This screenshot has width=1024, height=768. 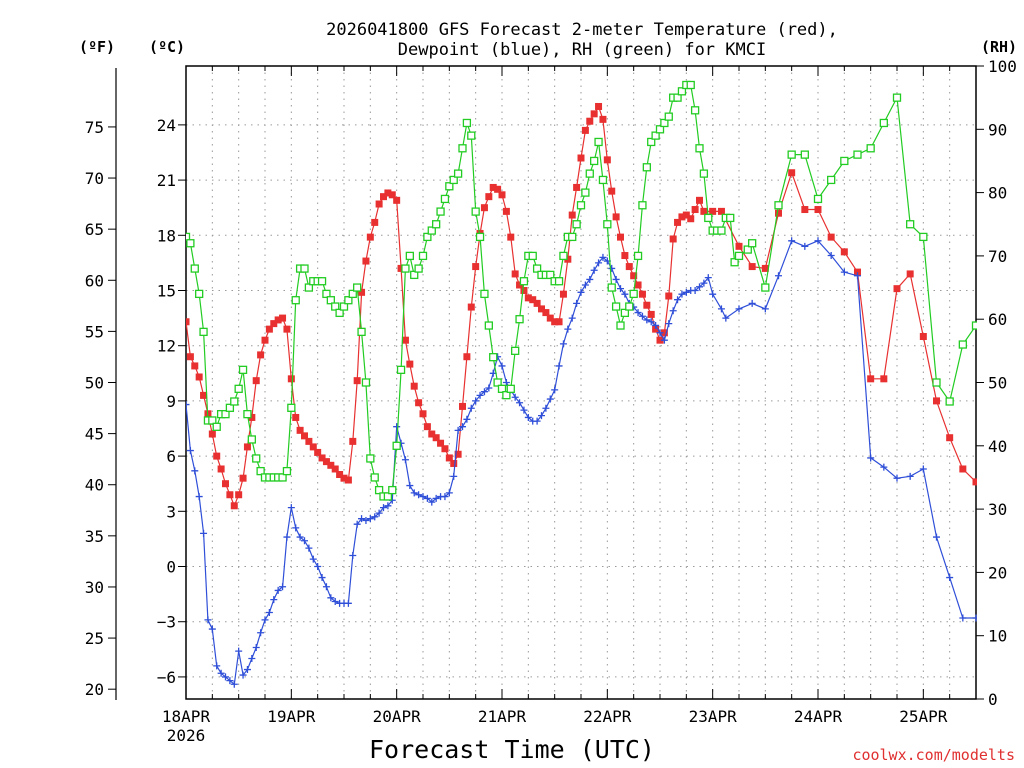 I want to click on y-tick-label-c: −3, so click(x=166, y=622).